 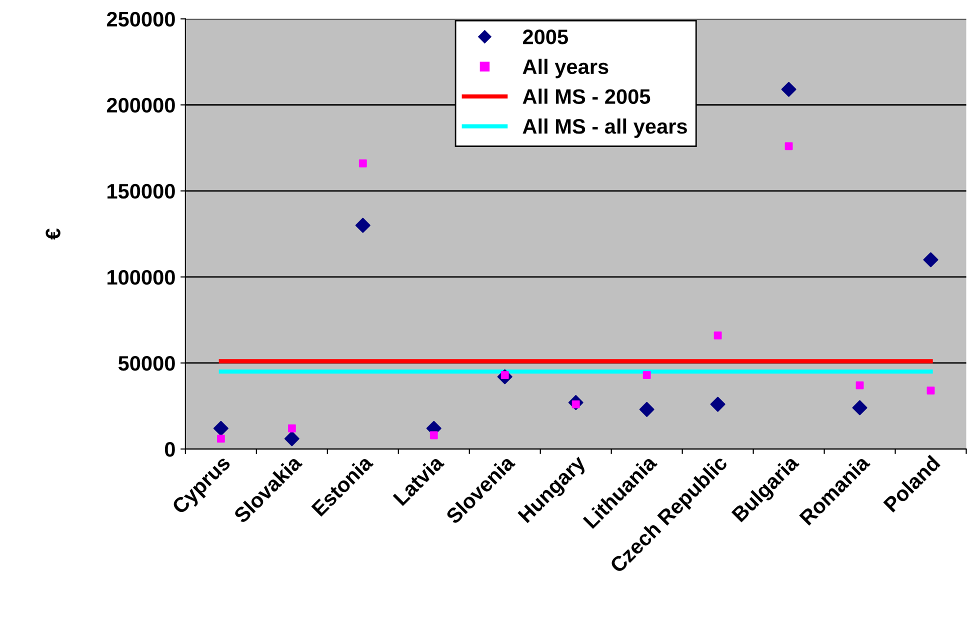 I want to click on legend-label: All years, so click(x=565, y=68).